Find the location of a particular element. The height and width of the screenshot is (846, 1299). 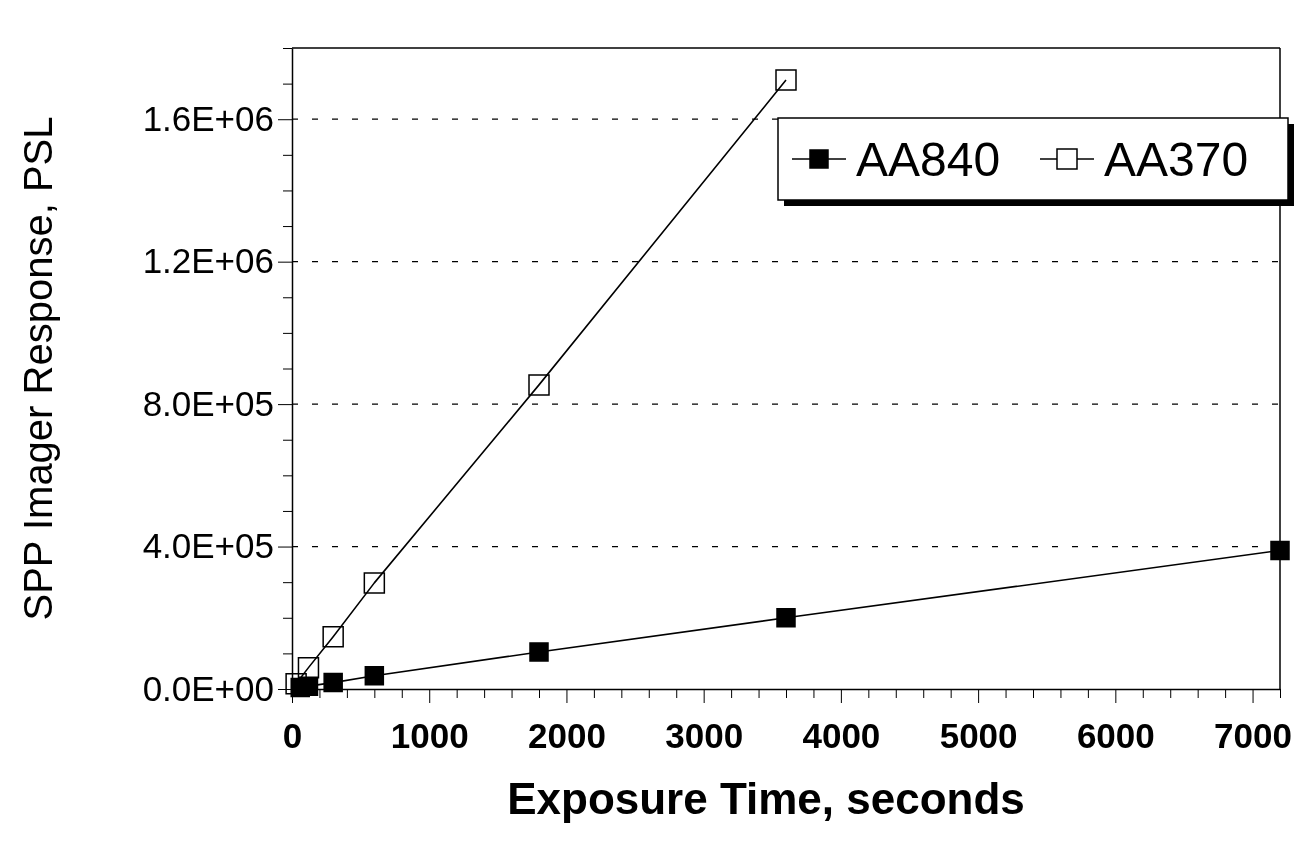

x-tick-label: 4000 is located at coordinates (841, 735).